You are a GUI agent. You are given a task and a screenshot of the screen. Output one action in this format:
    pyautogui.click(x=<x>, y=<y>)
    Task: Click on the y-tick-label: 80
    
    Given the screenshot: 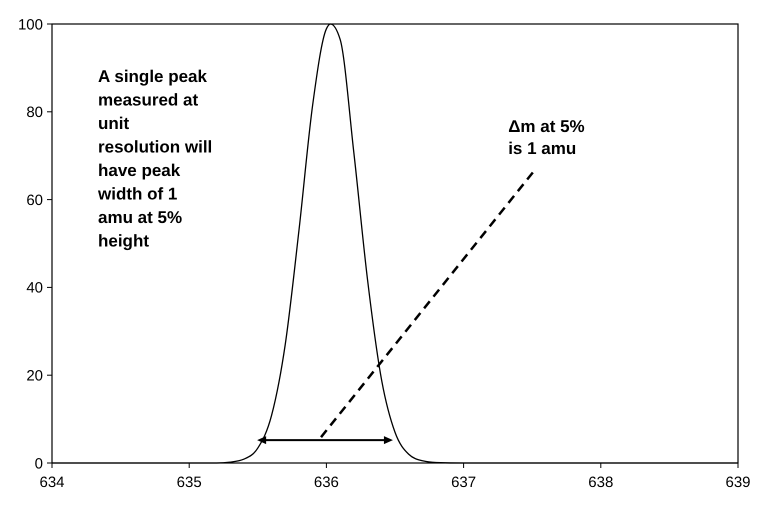 What is the action you would take?
    pyautogui.click(x=34, y=113)
    